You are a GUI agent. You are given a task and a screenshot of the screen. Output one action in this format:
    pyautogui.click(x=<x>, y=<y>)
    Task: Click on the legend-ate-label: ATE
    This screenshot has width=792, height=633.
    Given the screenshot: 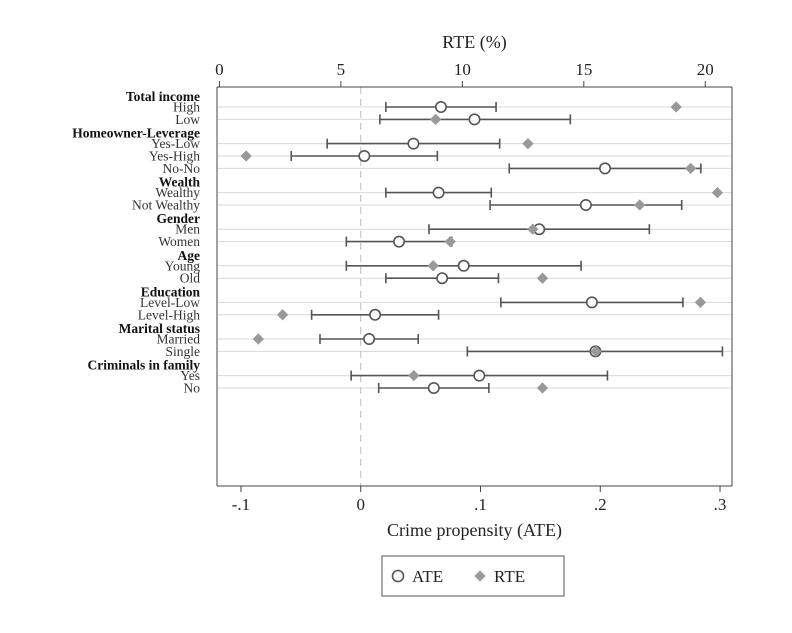 What is the action you would take?
    pyautogui.click(x=427, y=576)
    